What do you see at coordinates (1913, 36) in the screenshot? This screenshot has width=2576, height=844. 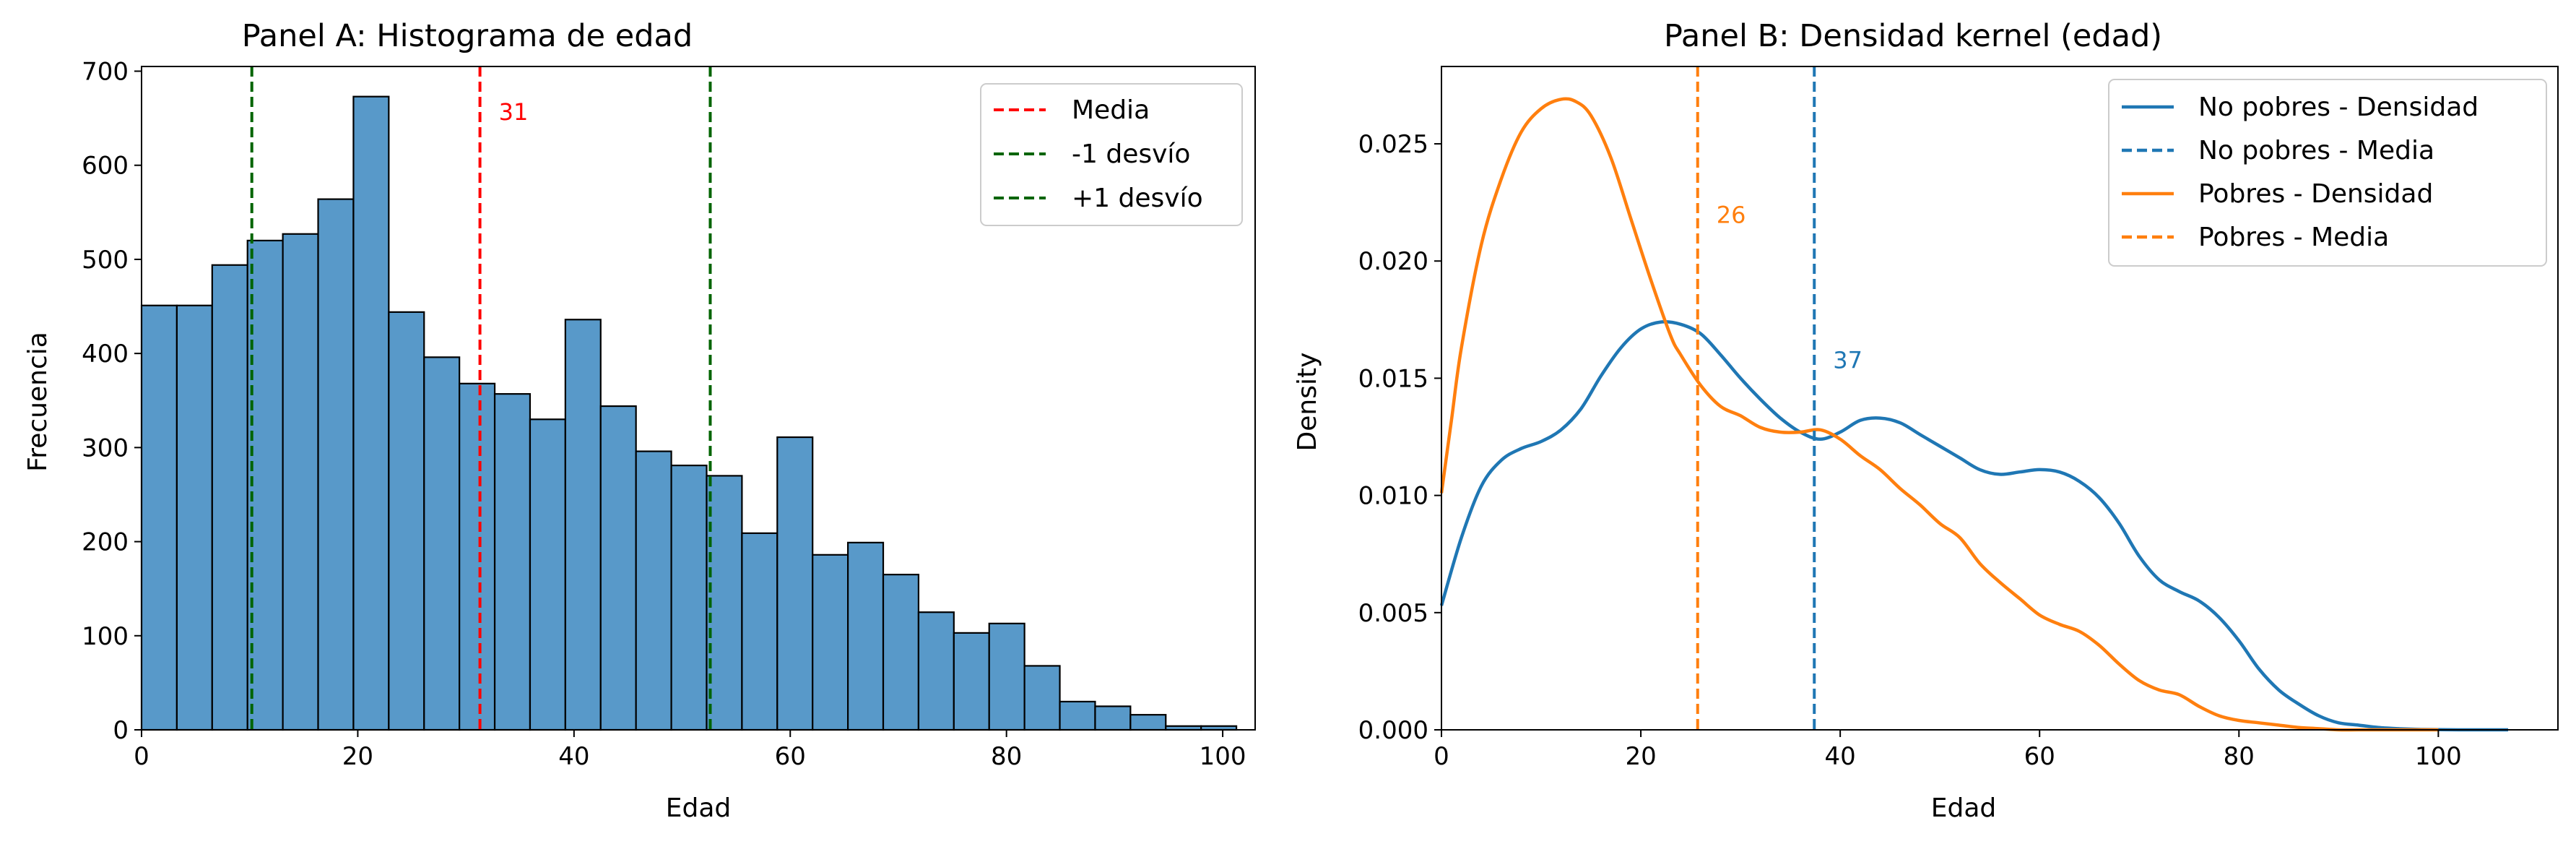 I see `panel-b-title: Panel B: Densidad kernel (edad)` at bounding box center [1913, 36].